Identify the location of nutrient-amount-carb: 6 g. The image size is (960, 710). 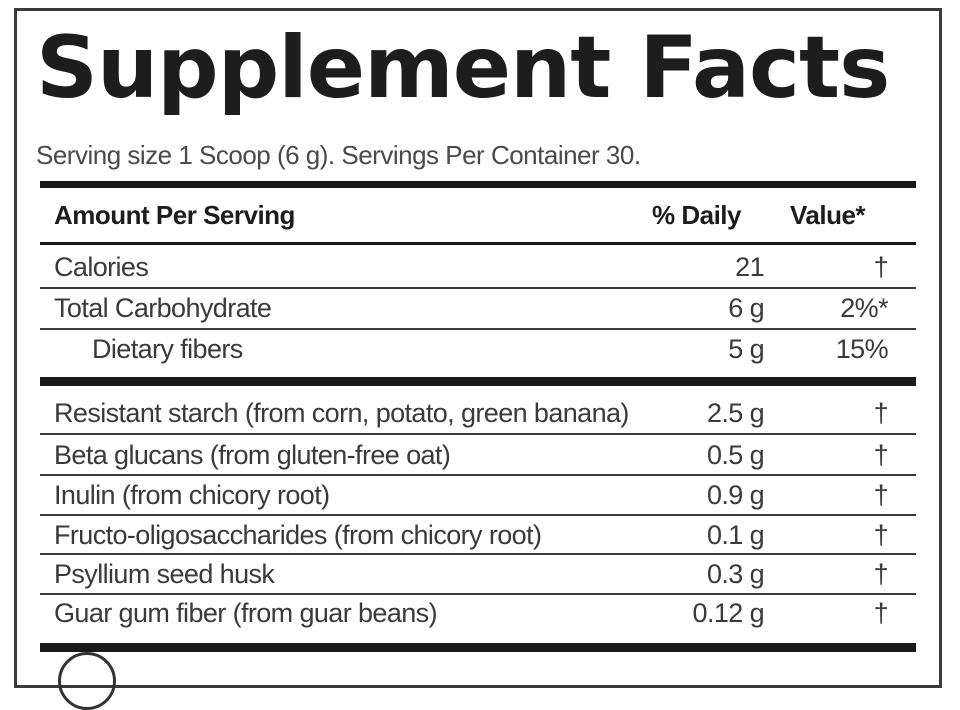
(746, 308).